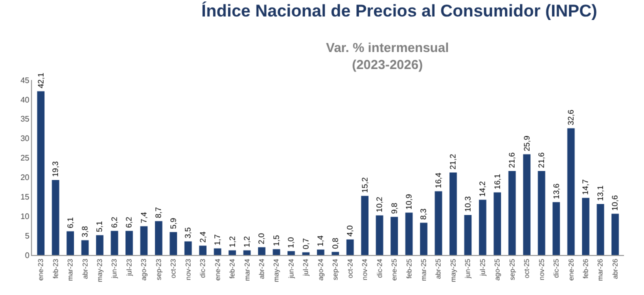 The height and width of the screenshot is (295, 644). Describe the element at coordinates (321, 240) in the screenshot. I see `data-label: 1,4` at that location.